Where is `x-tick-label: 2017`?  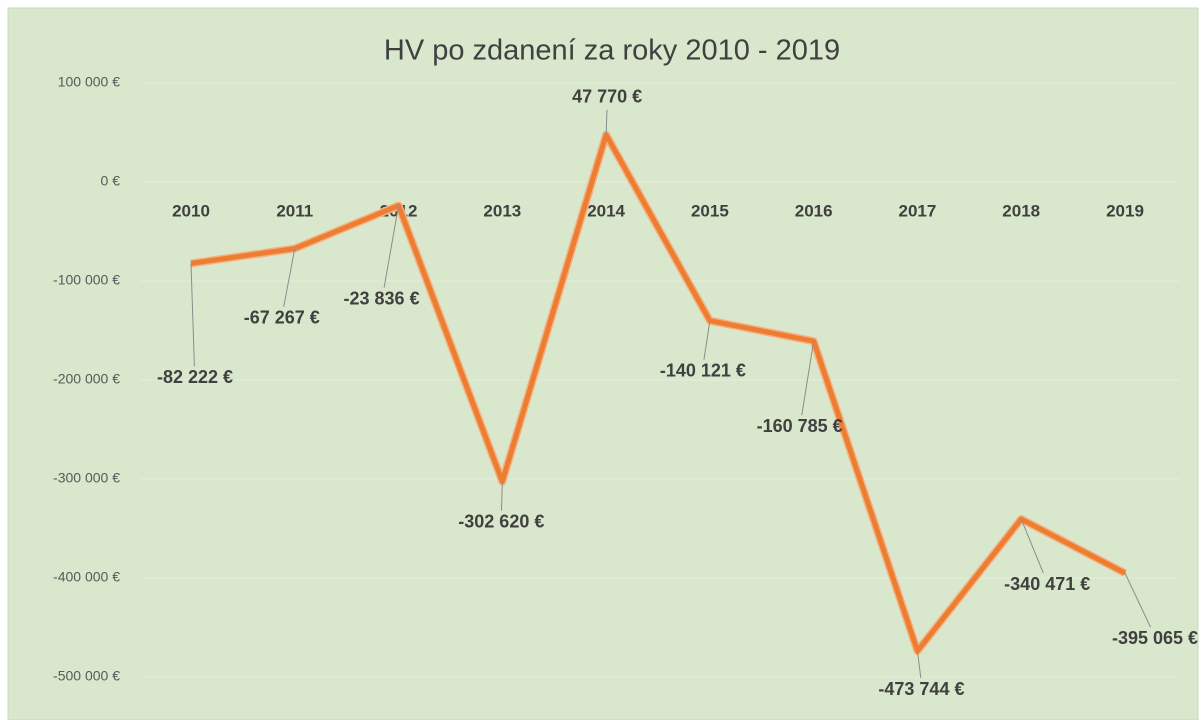 x-tick-label: 2017 is located at coordinates (918, 210).